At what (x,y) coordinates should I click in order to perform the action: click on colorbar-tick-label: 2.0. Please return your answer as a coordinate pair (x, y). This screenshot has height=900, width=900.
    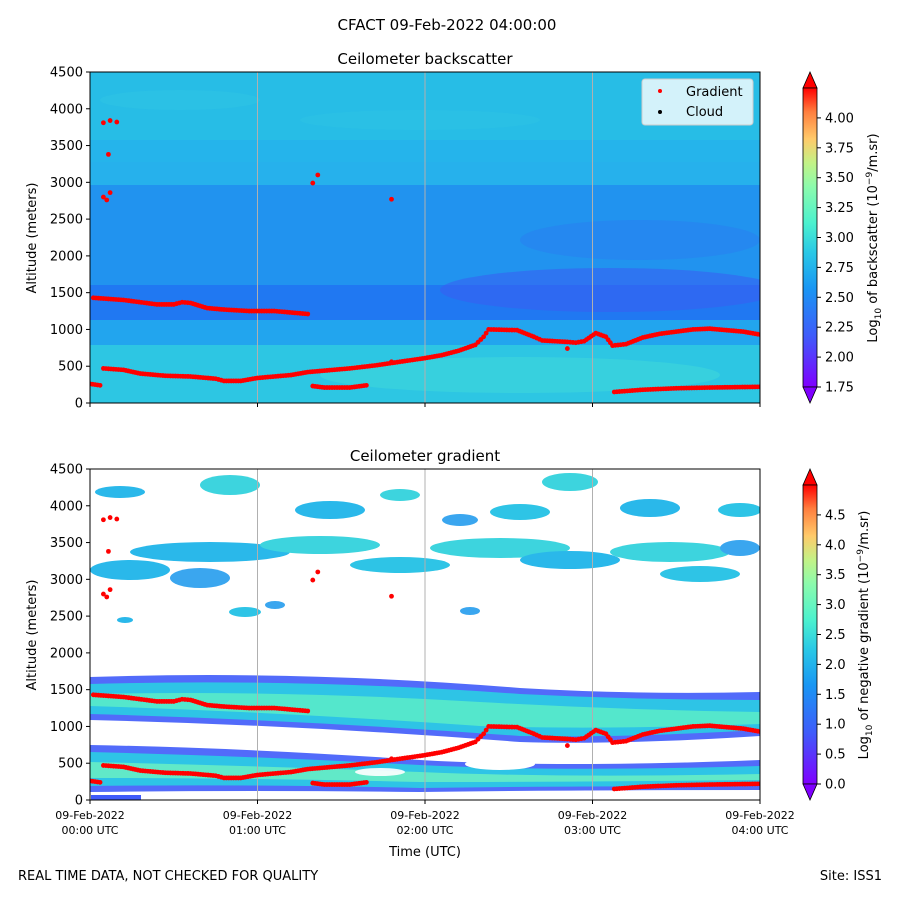
    Looking at the image, I should click on (835, 665).